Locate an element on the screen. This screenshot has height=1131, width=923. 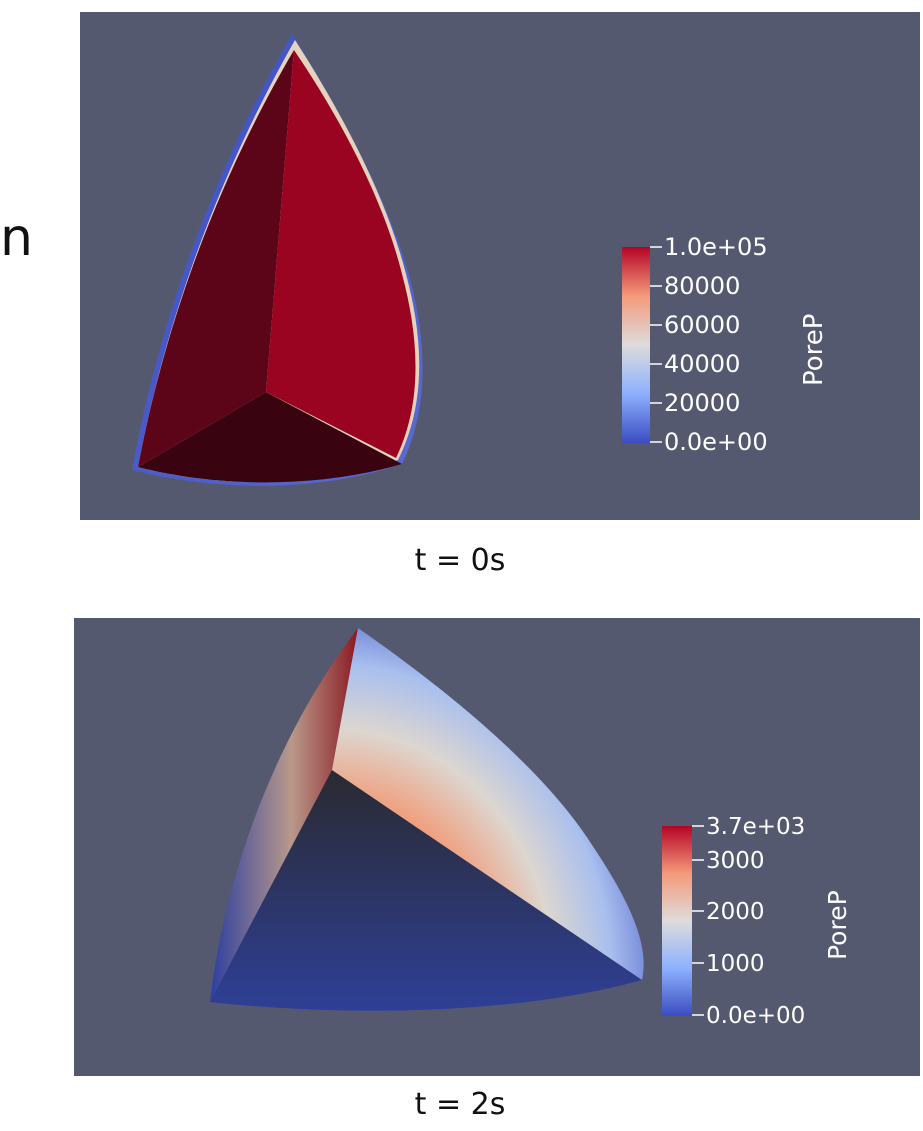
tick-label: 80000 is located at coordinates (702, 286).